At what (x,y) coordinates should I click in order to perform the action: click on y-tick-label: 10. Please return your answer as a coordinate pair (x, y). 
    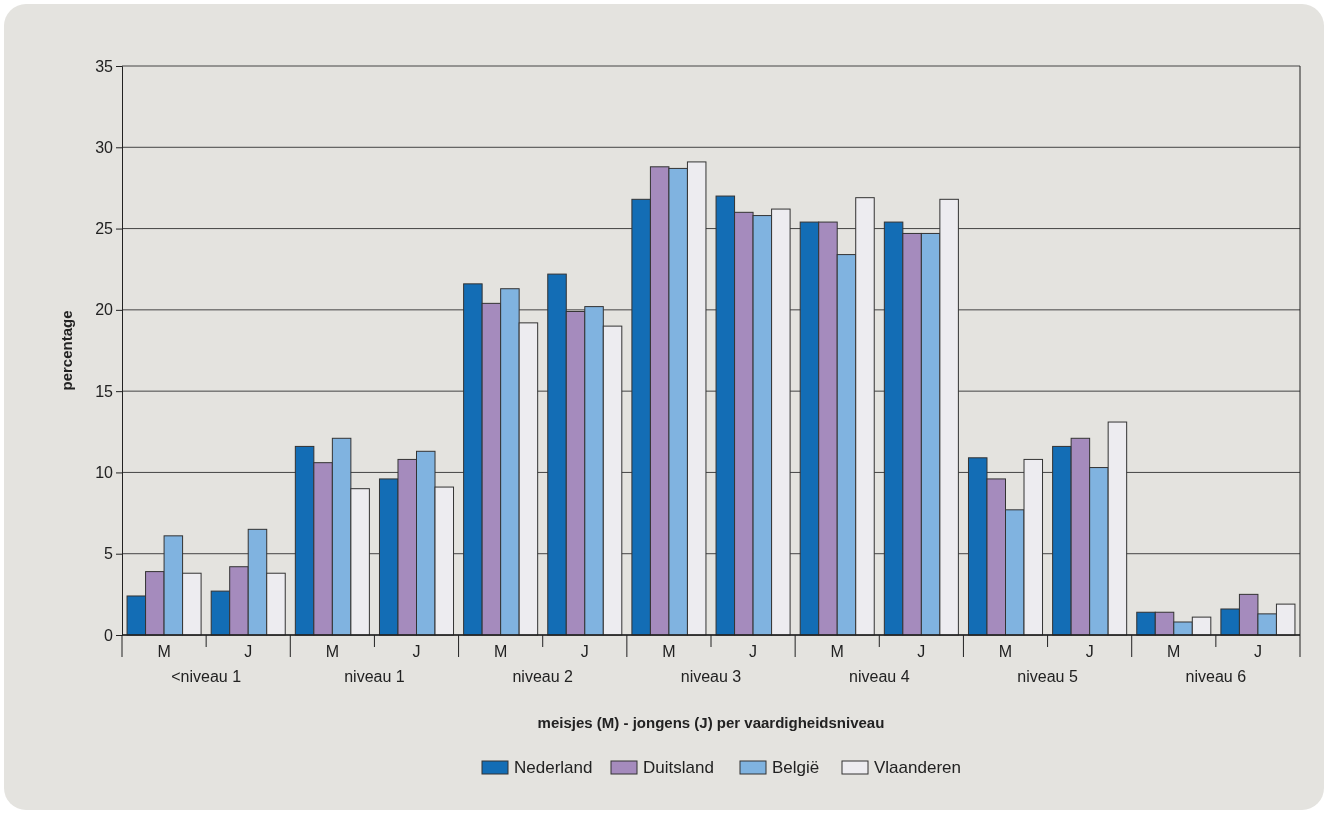
    Looking at the image, I should click on (104, 473).